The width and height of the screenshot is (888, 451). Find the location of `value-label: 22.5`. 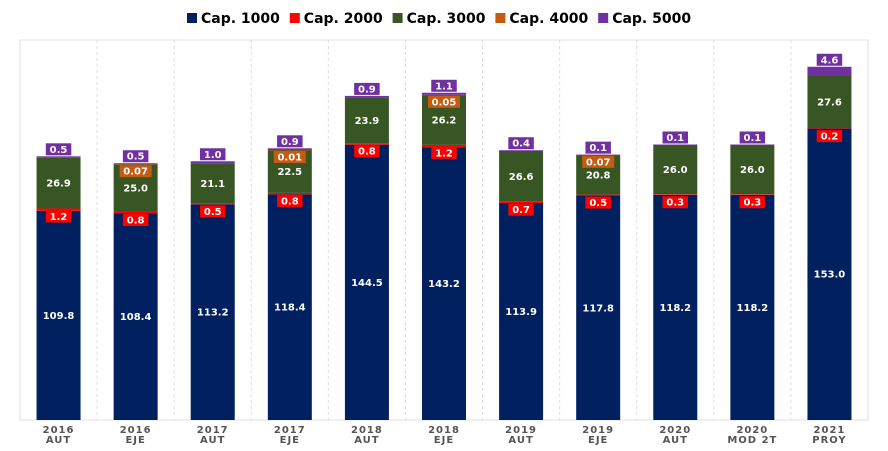

value-label: 22.5 is located at coordinates (289, 172).